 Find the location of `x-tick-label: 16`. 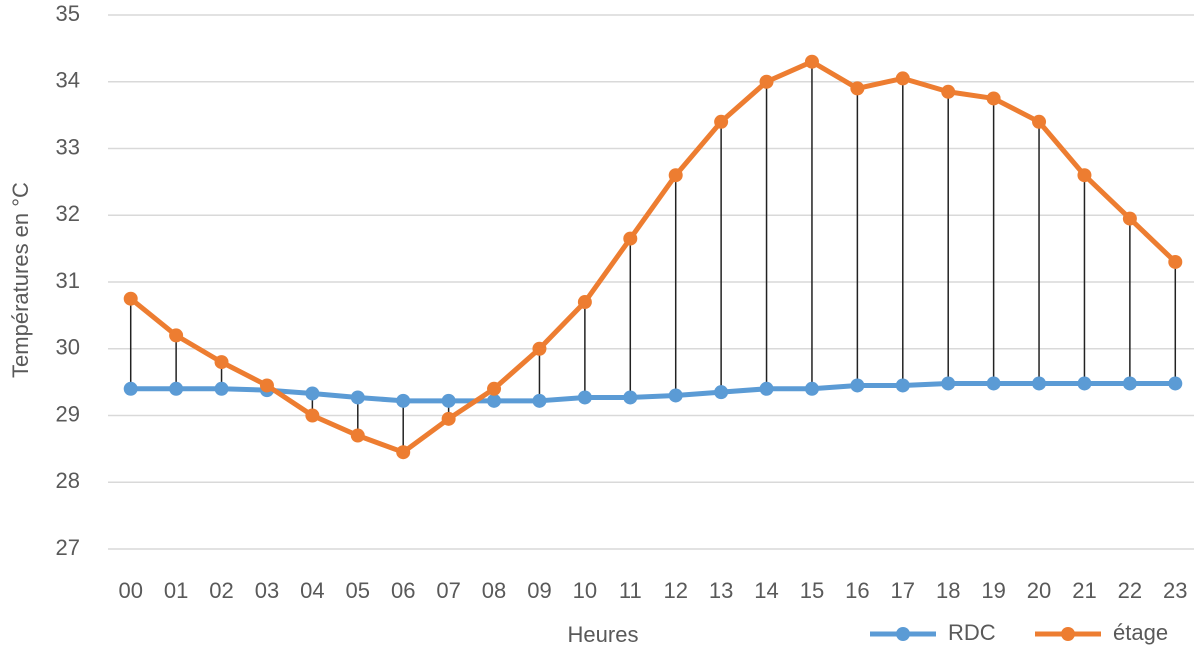

x-tick-label: 16 is located at coordinates (857, 590).